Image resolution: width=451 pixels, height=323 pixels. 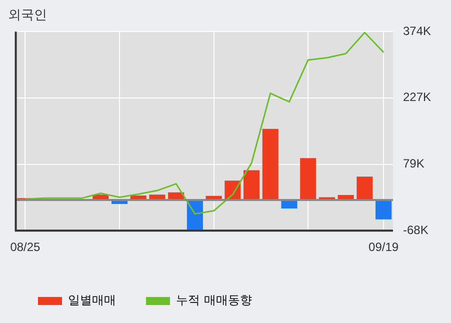 I want to click on x-tick-label: 09/19, so click(x=383, y=247).